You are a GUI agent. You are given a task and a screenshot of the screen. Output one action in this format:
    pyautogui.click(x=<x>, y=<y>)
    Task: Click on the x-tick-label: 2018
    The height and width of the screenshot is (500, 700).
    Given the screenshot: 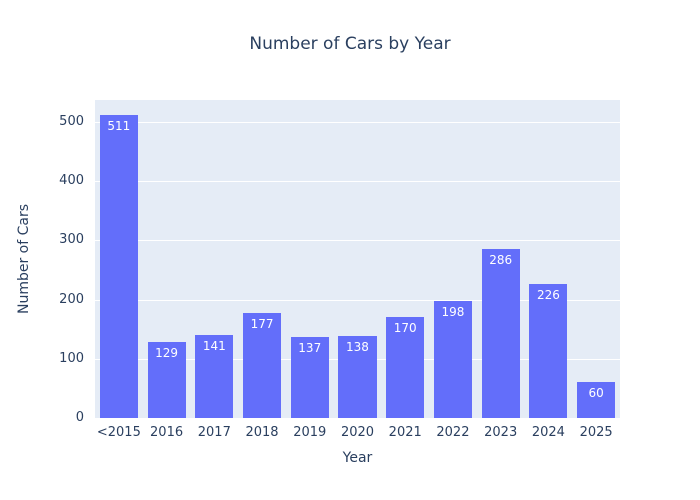 What is the action you would take?
    pyautogui.click(x=262, y=432)
    